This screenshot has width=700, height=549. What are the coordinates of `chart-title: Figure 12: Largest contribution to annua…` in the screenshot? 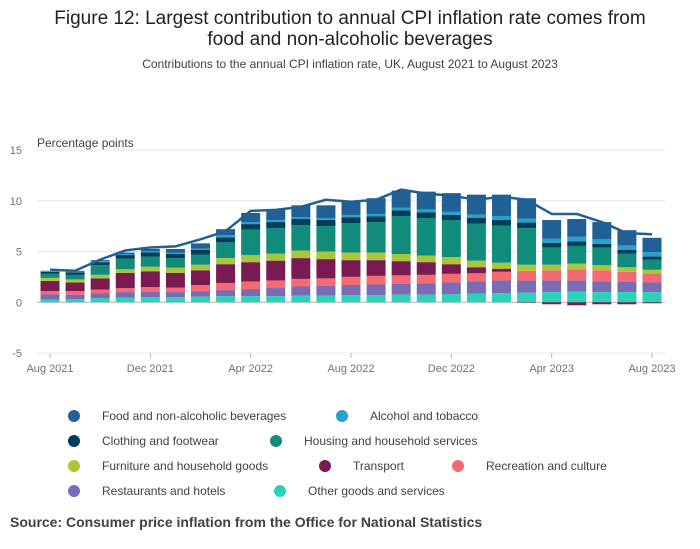 It's located at (350, 29).